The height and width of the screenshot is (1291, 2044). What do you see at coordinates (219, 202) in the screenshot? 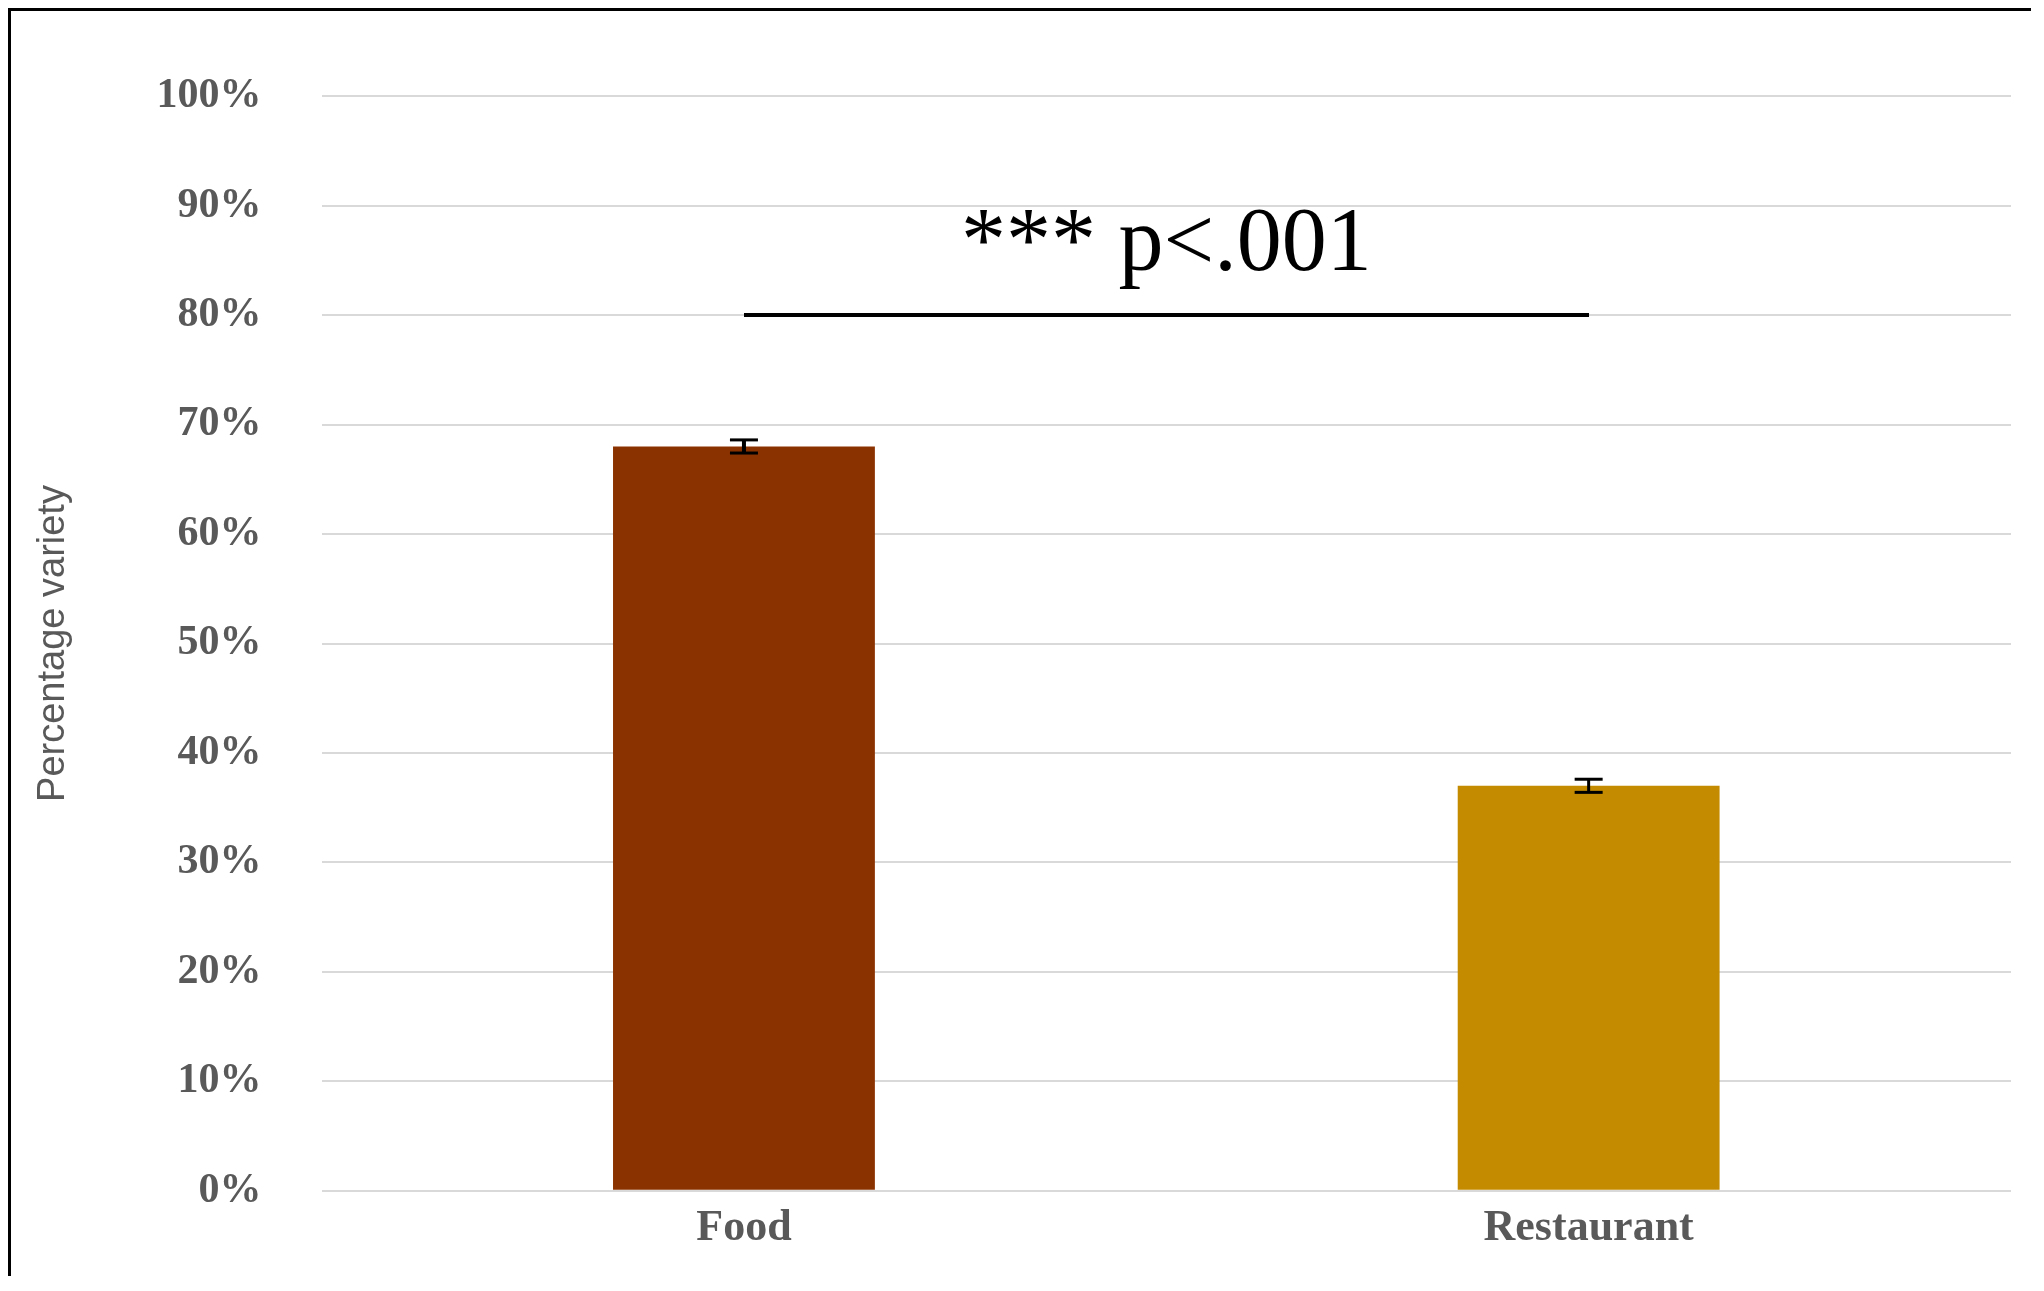
I see `y-tick-label: 90%` at bounding box center [219, 202].